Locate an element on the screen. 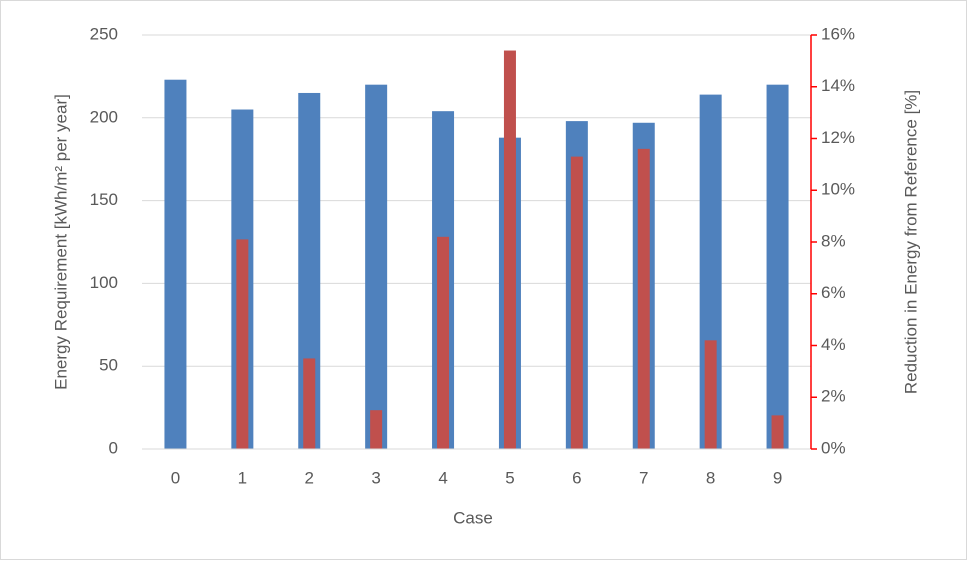  y-tick-label: 100 is located at coordinates (104, 282).